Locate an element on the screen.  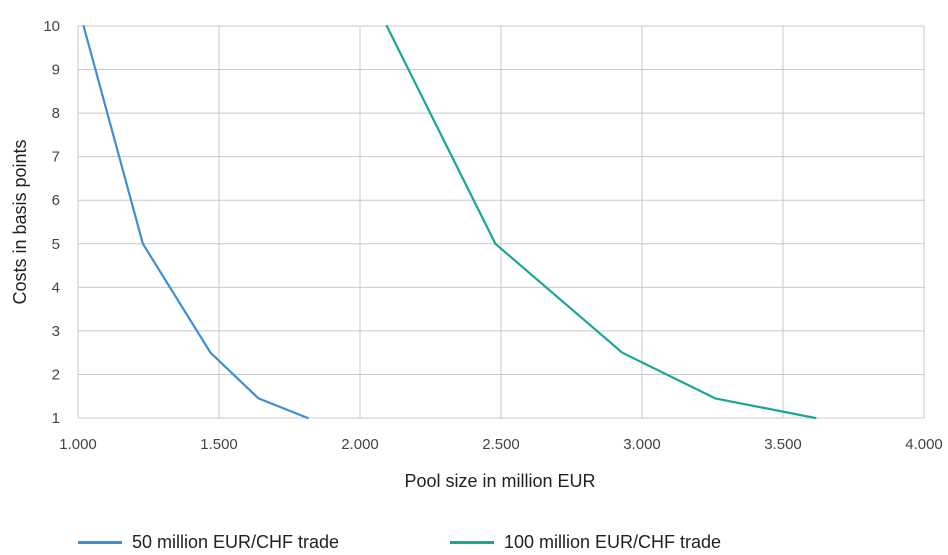
legend-item-series-1: 50 million EUR/CHF trade is located at coordinates (208, 542).